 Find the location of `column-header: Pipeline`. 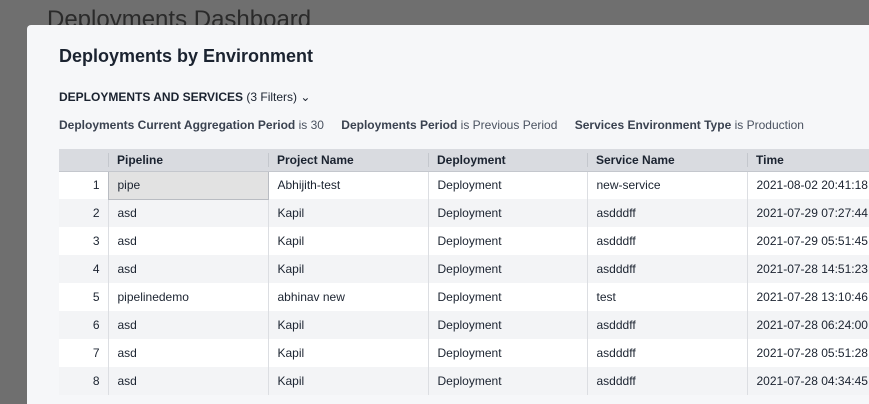

column-header: Pipeline is located at coordinates (188, 160).